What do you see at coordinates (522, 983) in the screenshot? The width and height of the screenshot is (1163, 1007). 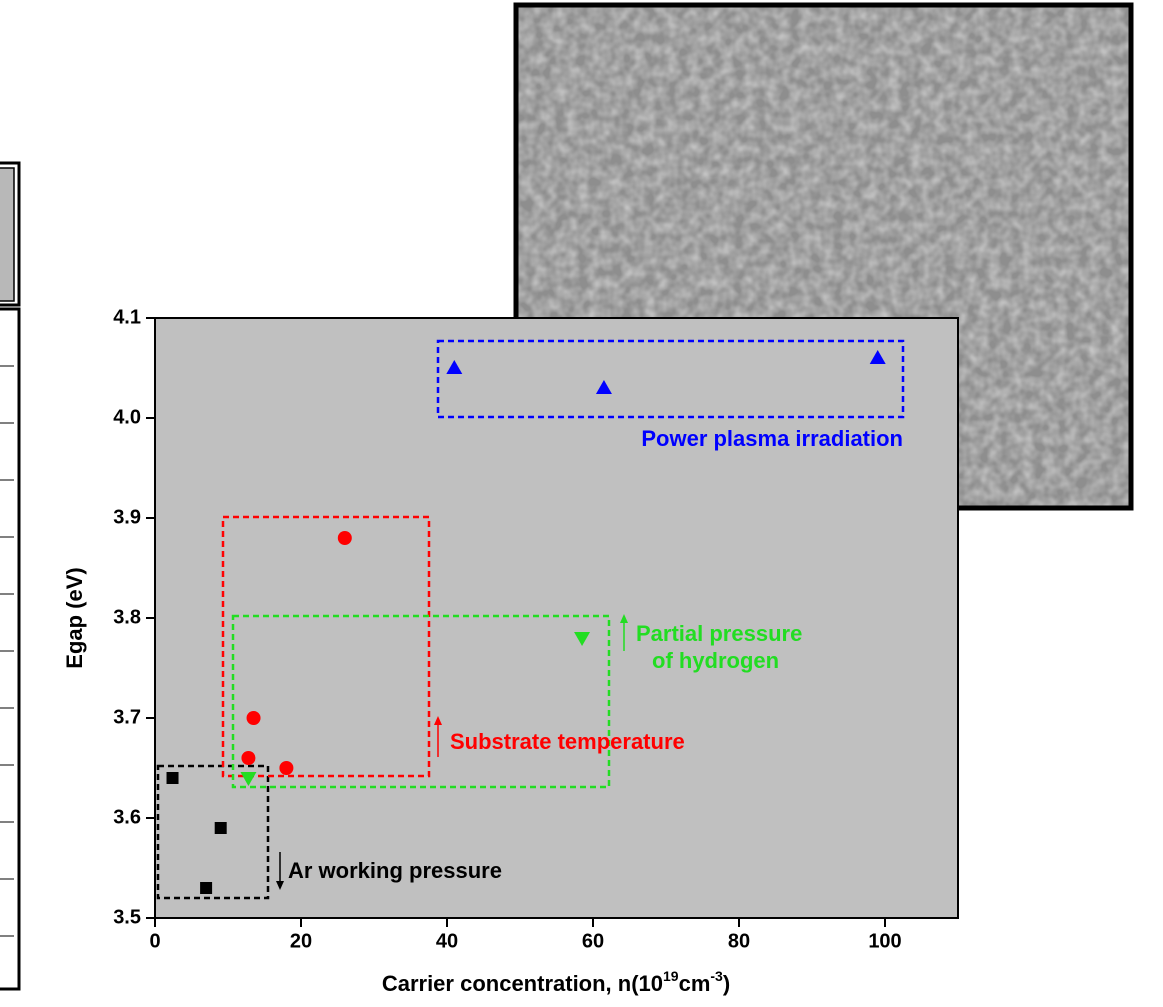 I see `x-axis-label-part: Carrier concentration, n(10` at bounding box center [522, 983].